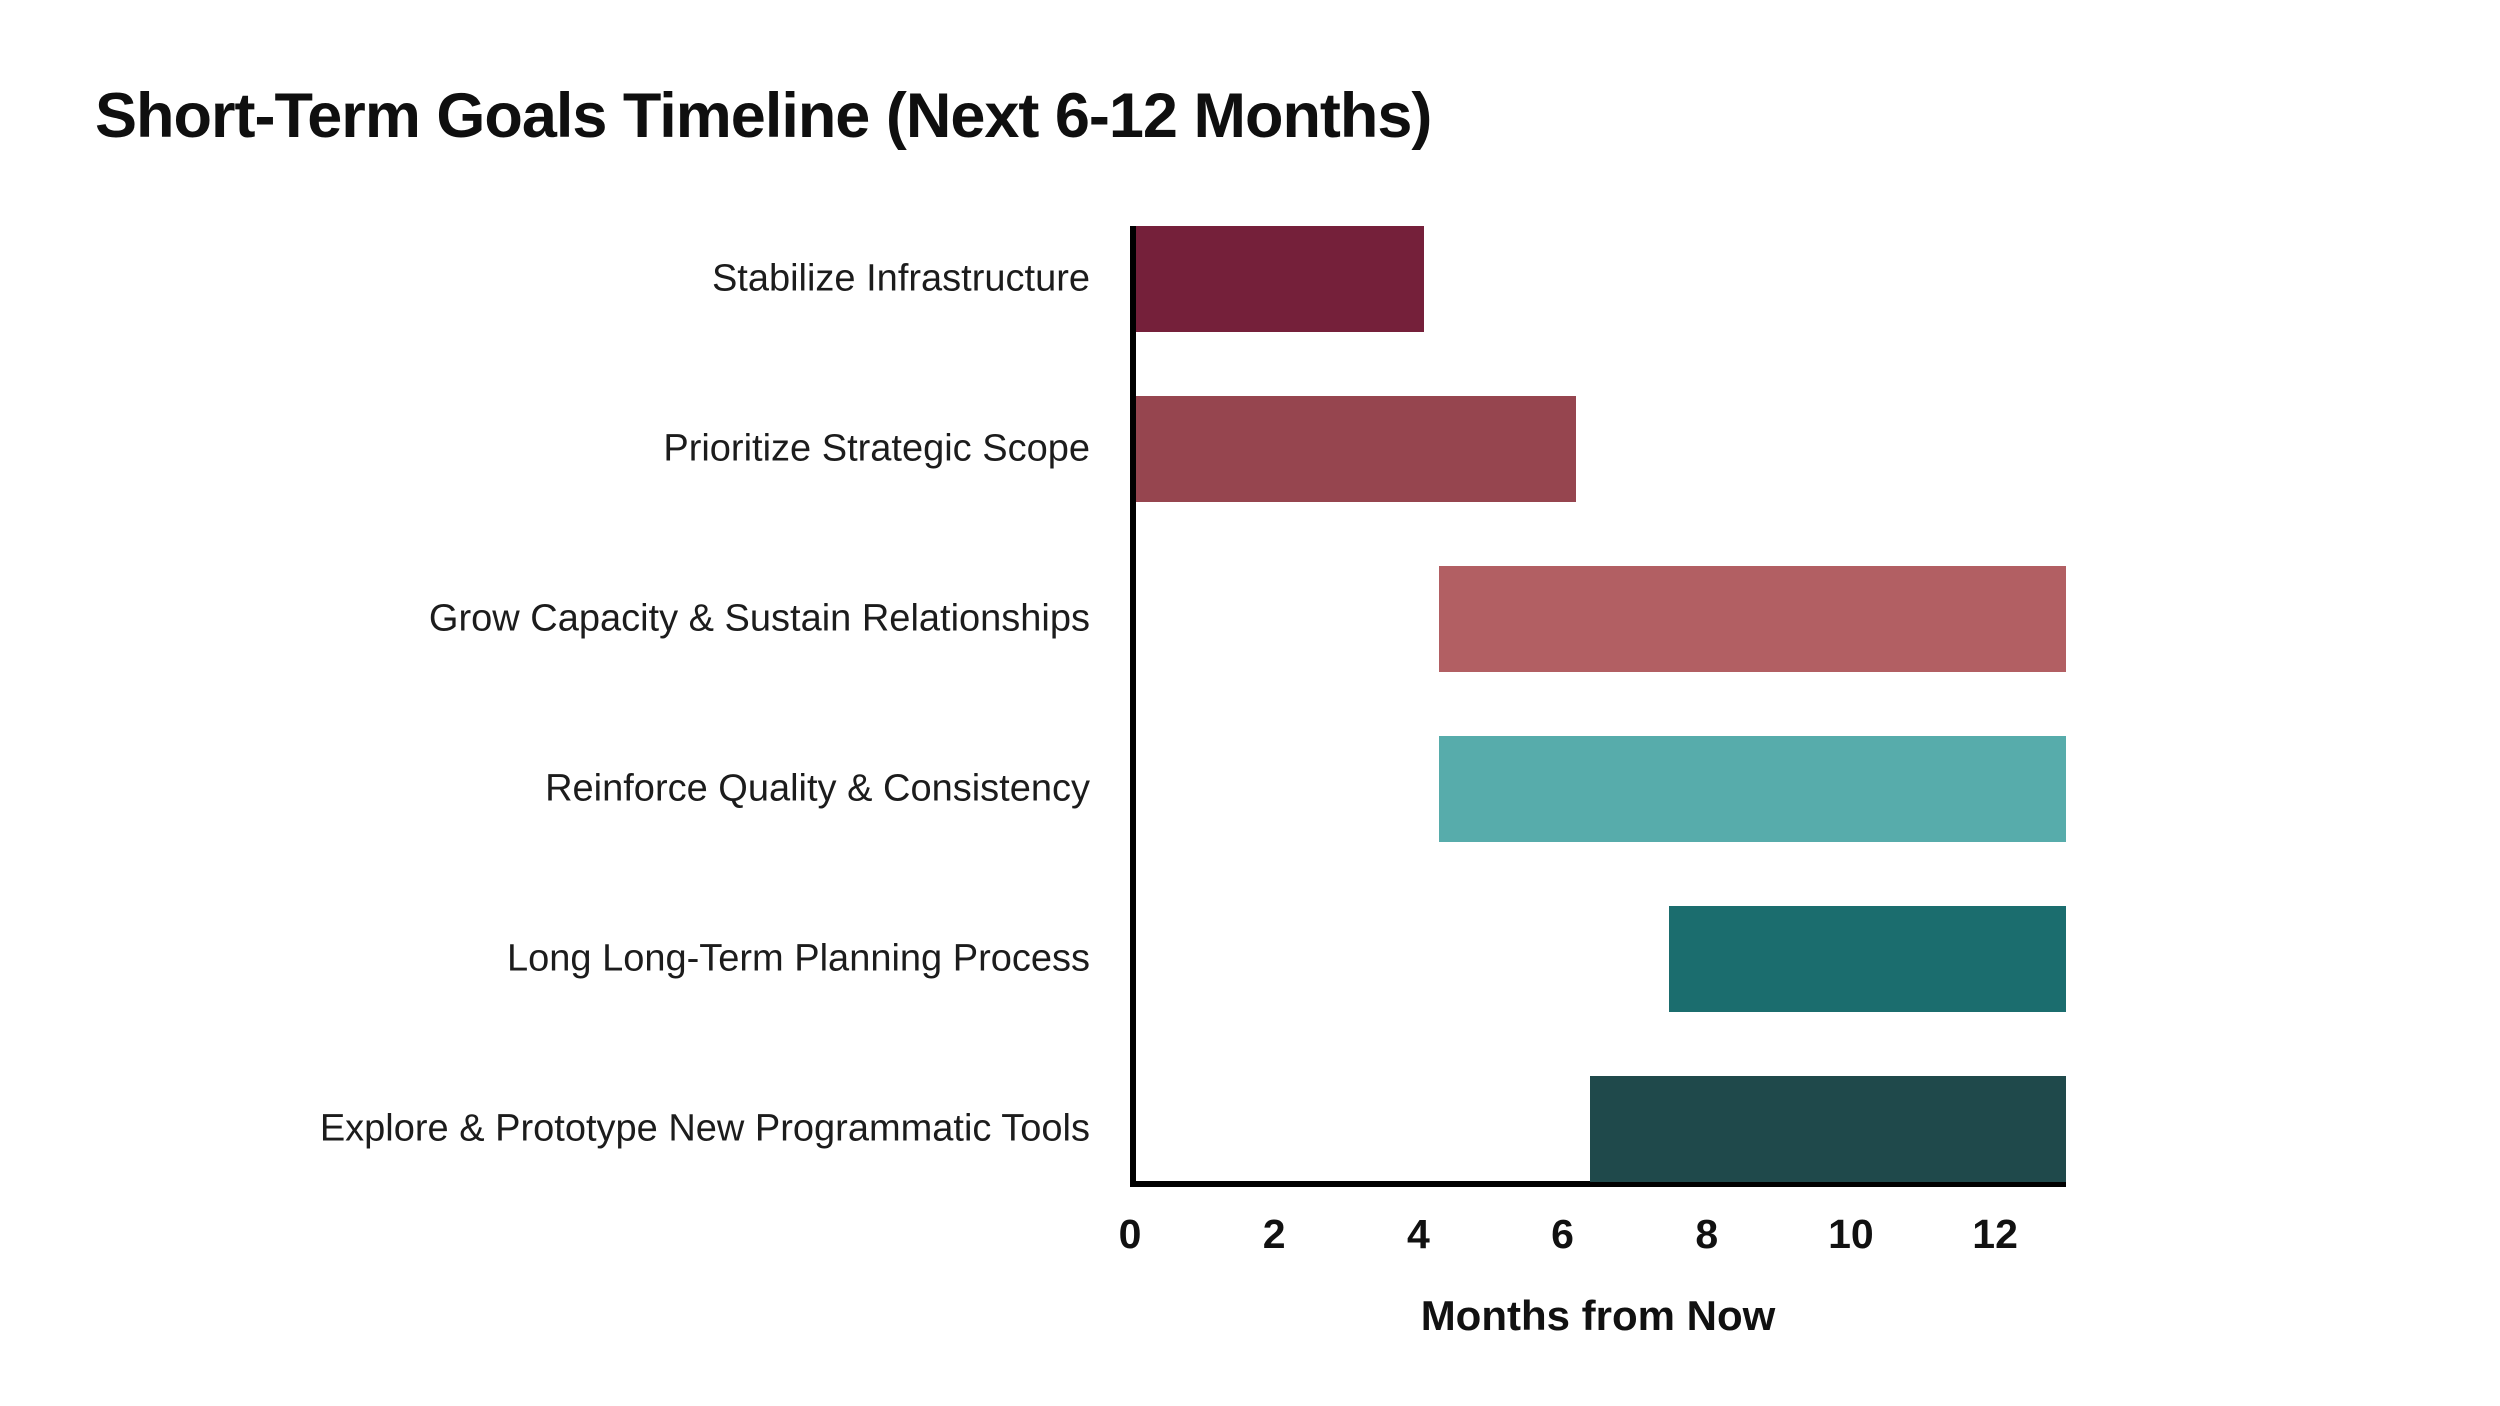  What do you see at coordinates (1274, 1234) in the screenshot?
I see `x-tick-label: 2` at bounding box center [1274, 1234].